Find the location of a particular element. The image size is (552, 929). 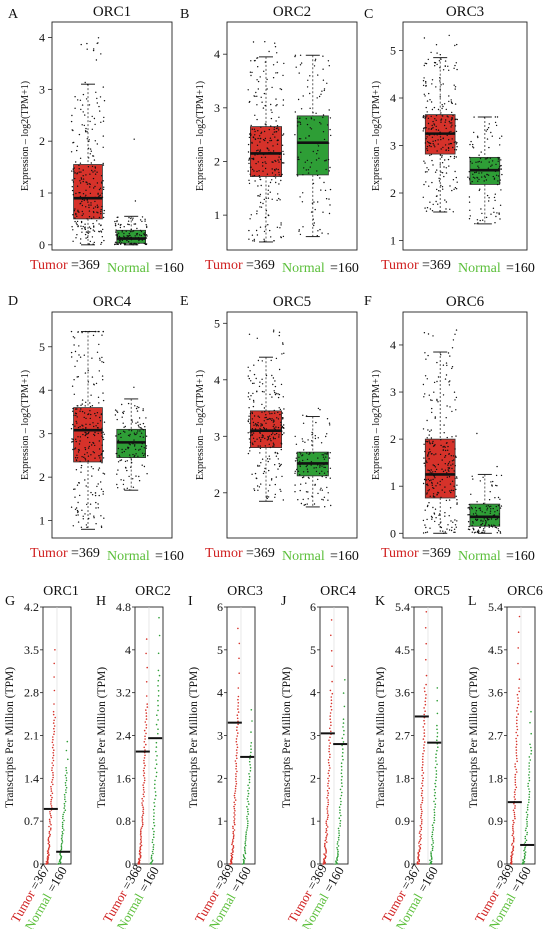

panel-letter: F is located at coordinates (368, 301).